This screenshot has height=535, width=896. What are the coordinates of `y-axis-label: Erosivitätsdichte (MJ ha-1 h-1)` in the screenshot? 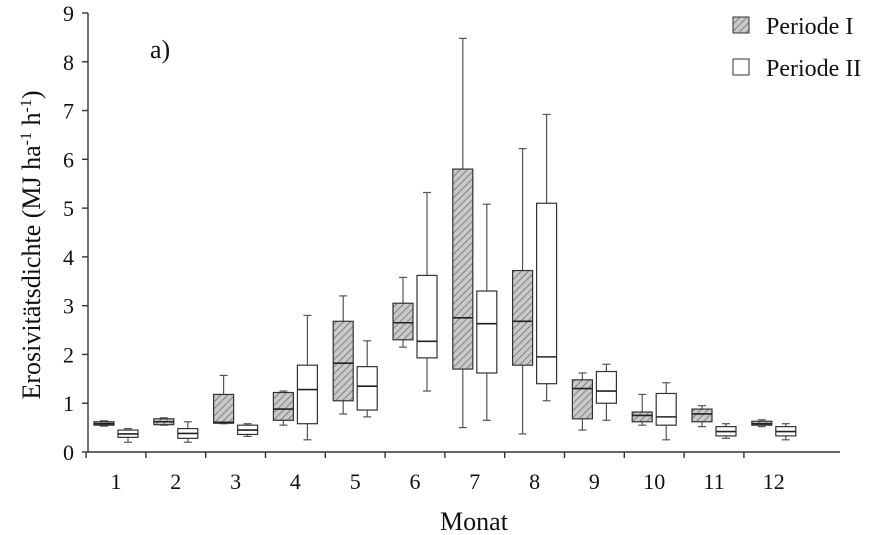 It's located at (31, 244).